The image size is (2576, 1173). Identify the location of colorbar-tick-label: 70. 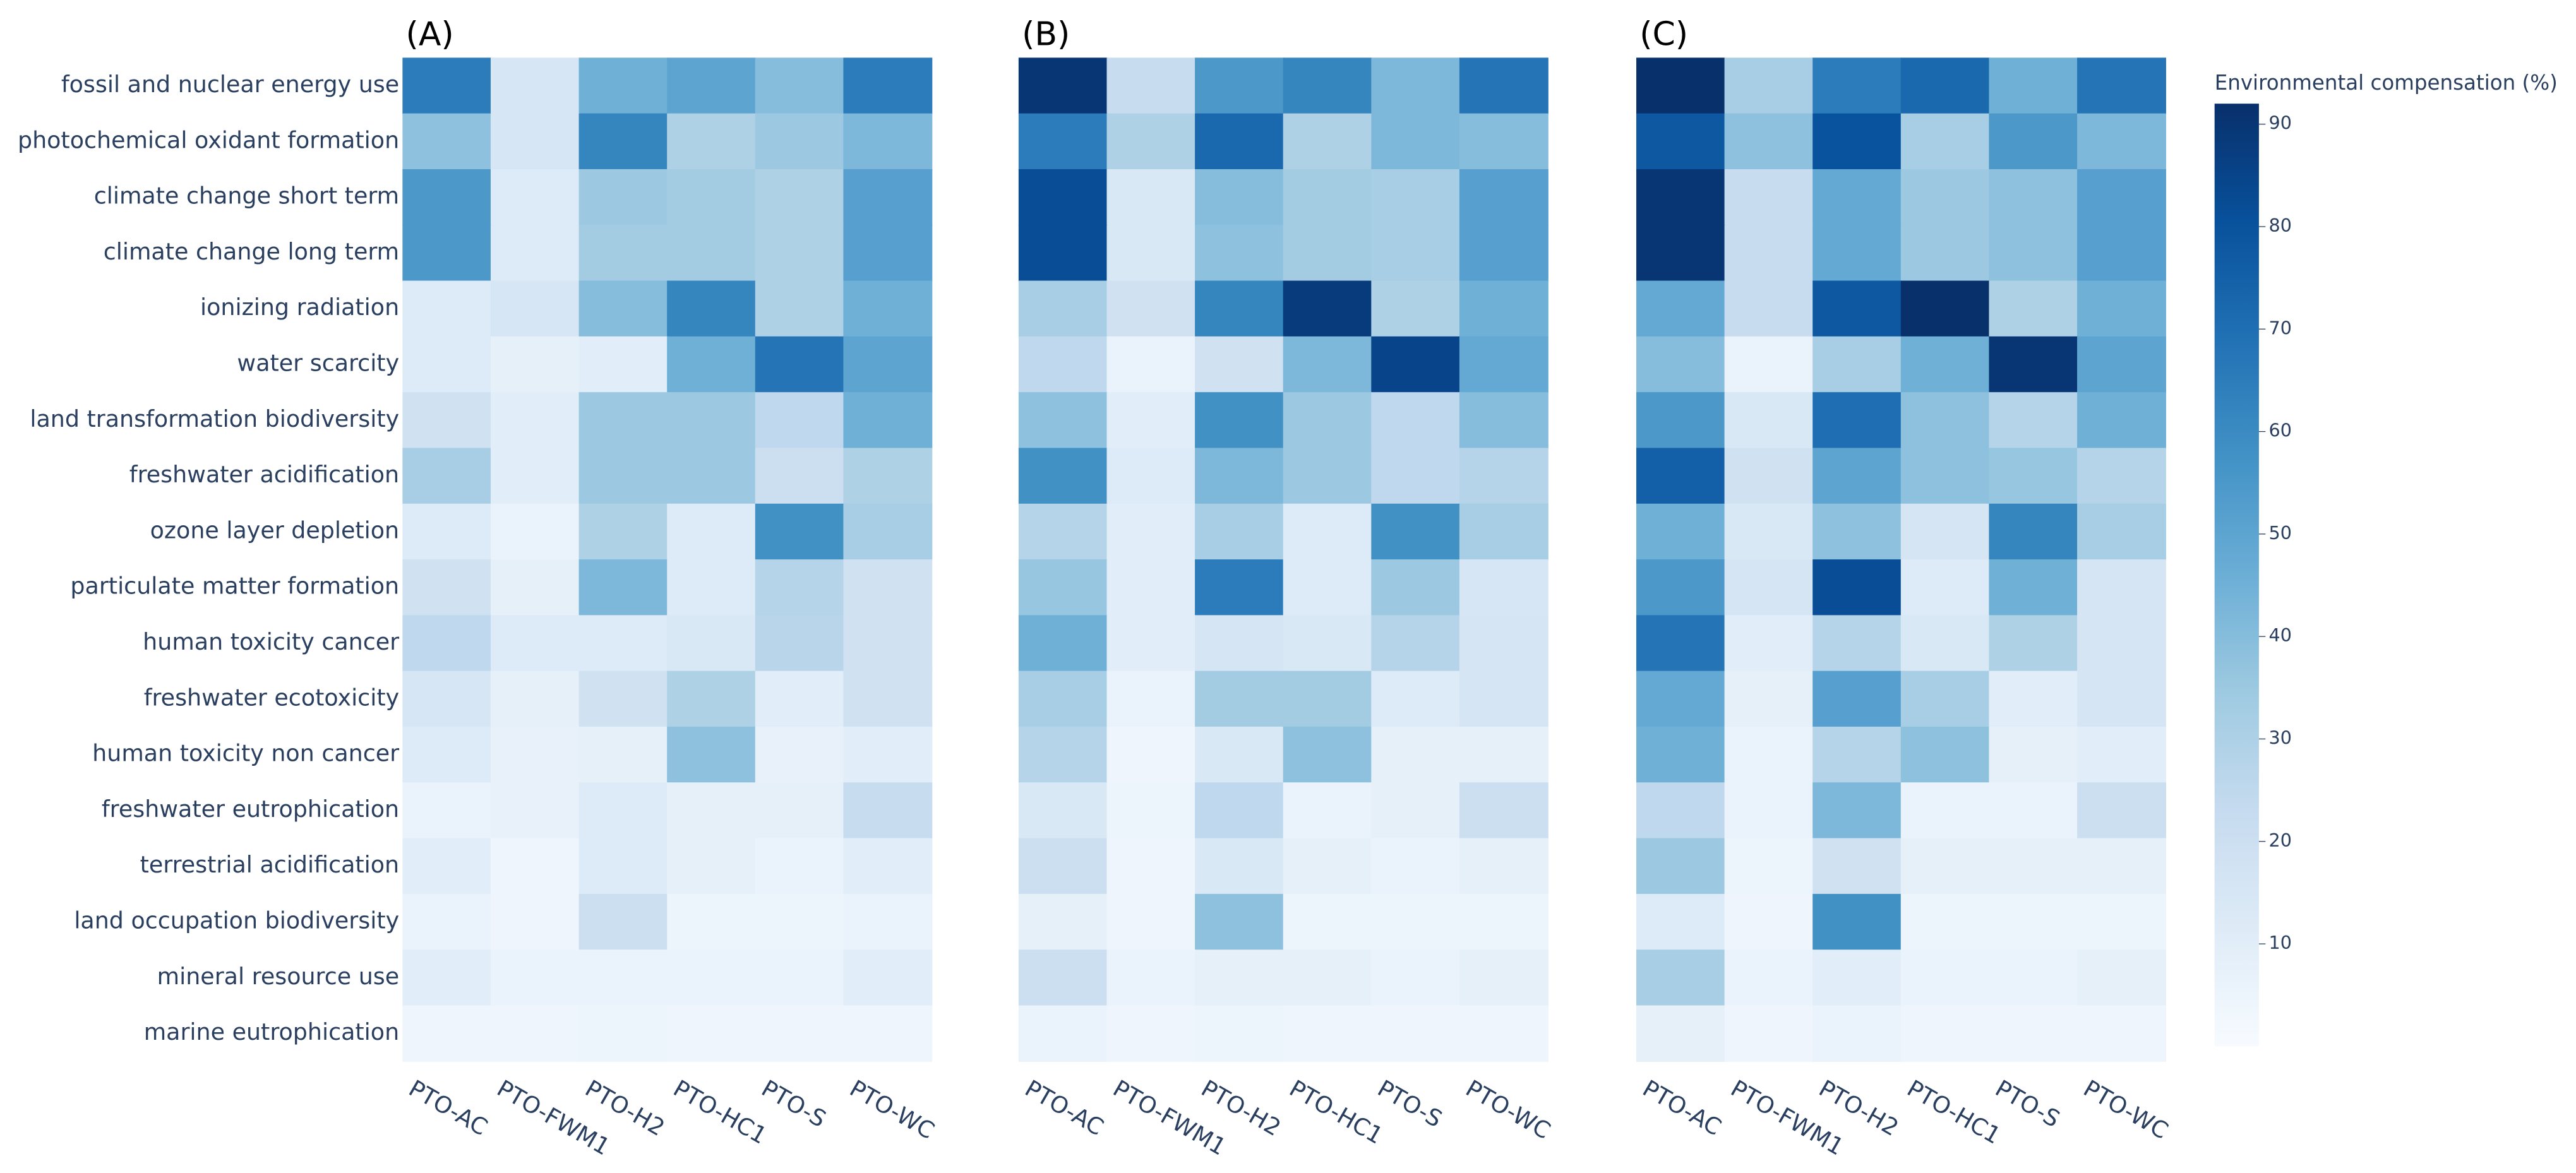
(2280, 327).